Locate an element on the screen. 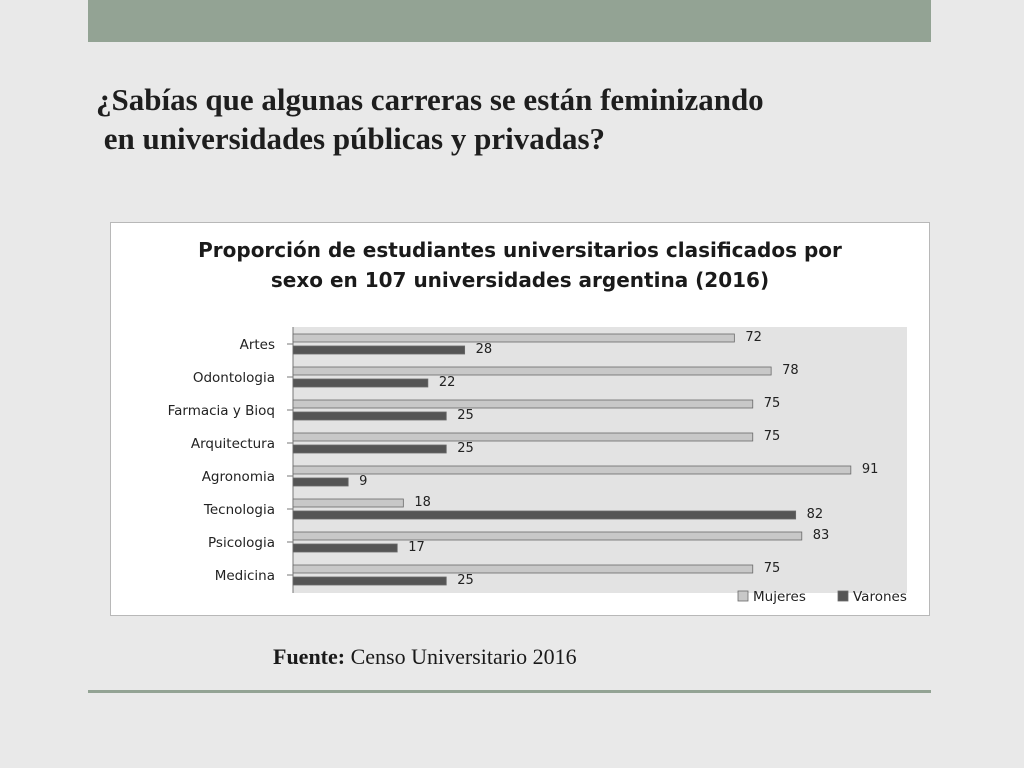 This screenshot has height=768, width=1024. source-text: Censo Universitario 2016 is located at coordinates (461, 656).